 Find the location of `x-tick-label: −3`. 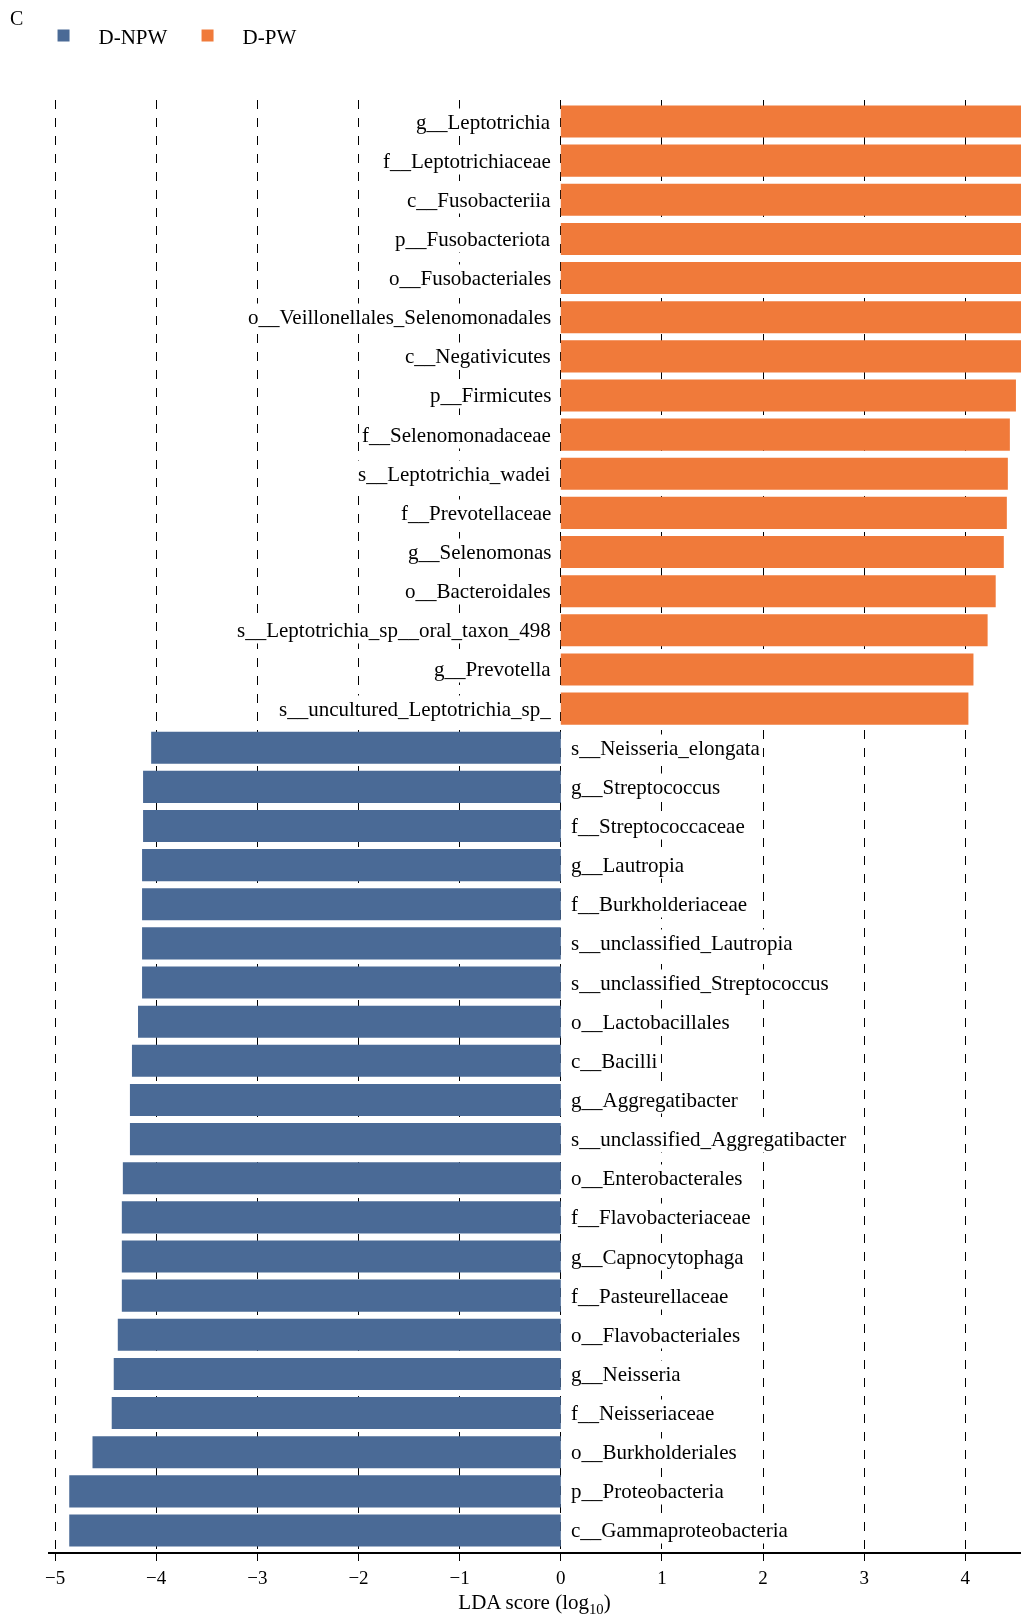

x-tick-label: −3 is located at coordinates (257, 1577).